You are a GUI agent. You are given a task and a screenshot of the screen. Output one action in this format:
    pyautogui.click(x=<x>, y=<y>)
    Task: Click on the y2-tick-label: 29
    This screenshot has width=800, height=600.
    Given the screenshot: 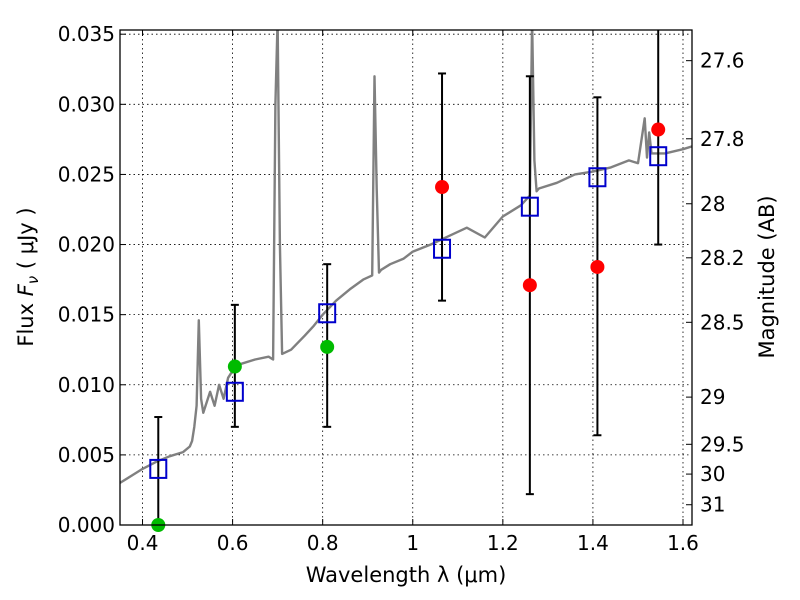 What is the action you would take?
    pyautogui.click(x=712, y=397)
    